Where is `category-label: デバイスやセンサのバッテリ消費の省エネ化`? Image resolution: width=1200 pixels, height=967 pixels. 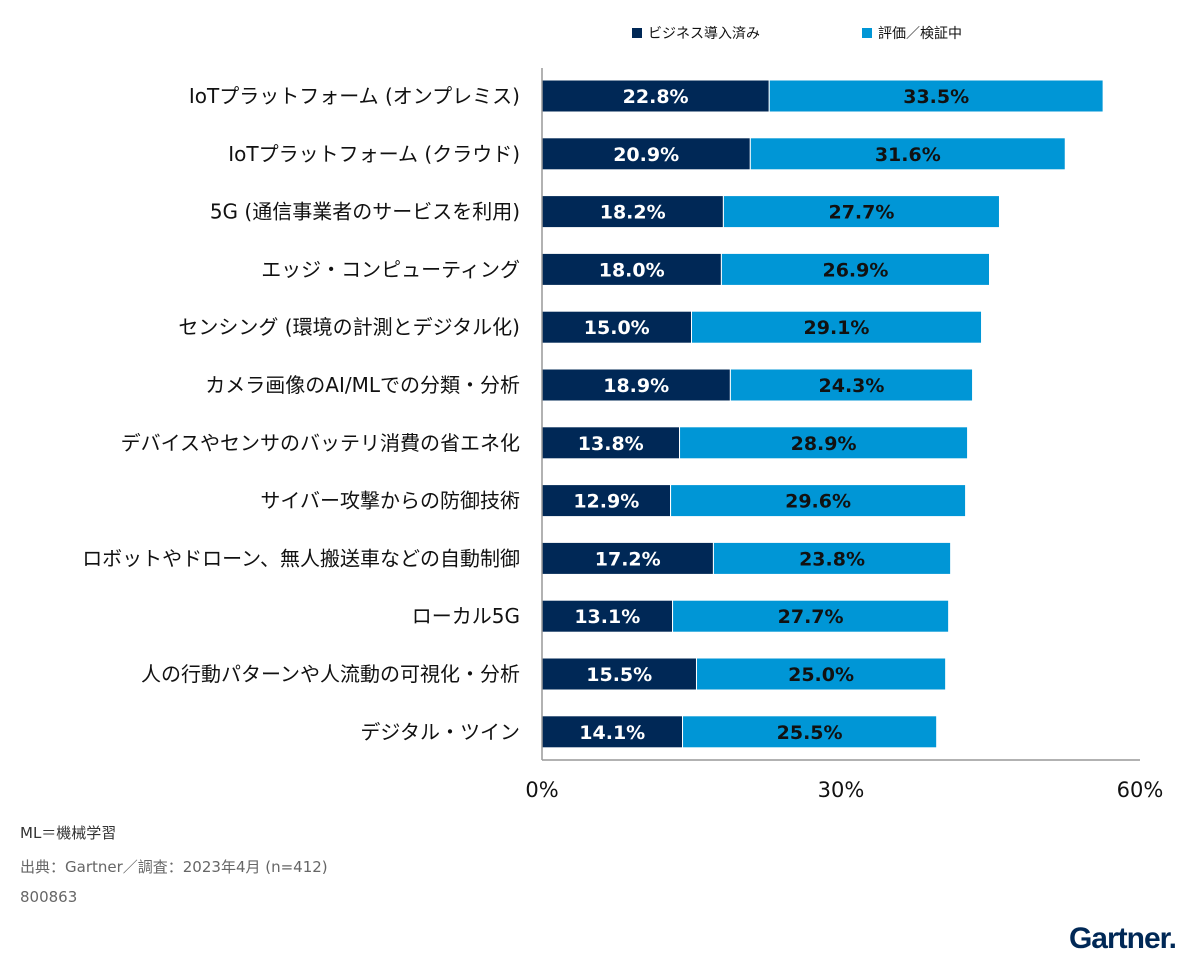
category-label: デバイスやセンサのバッテリ消費の省エネ化 is located at coordinates (320, 443).